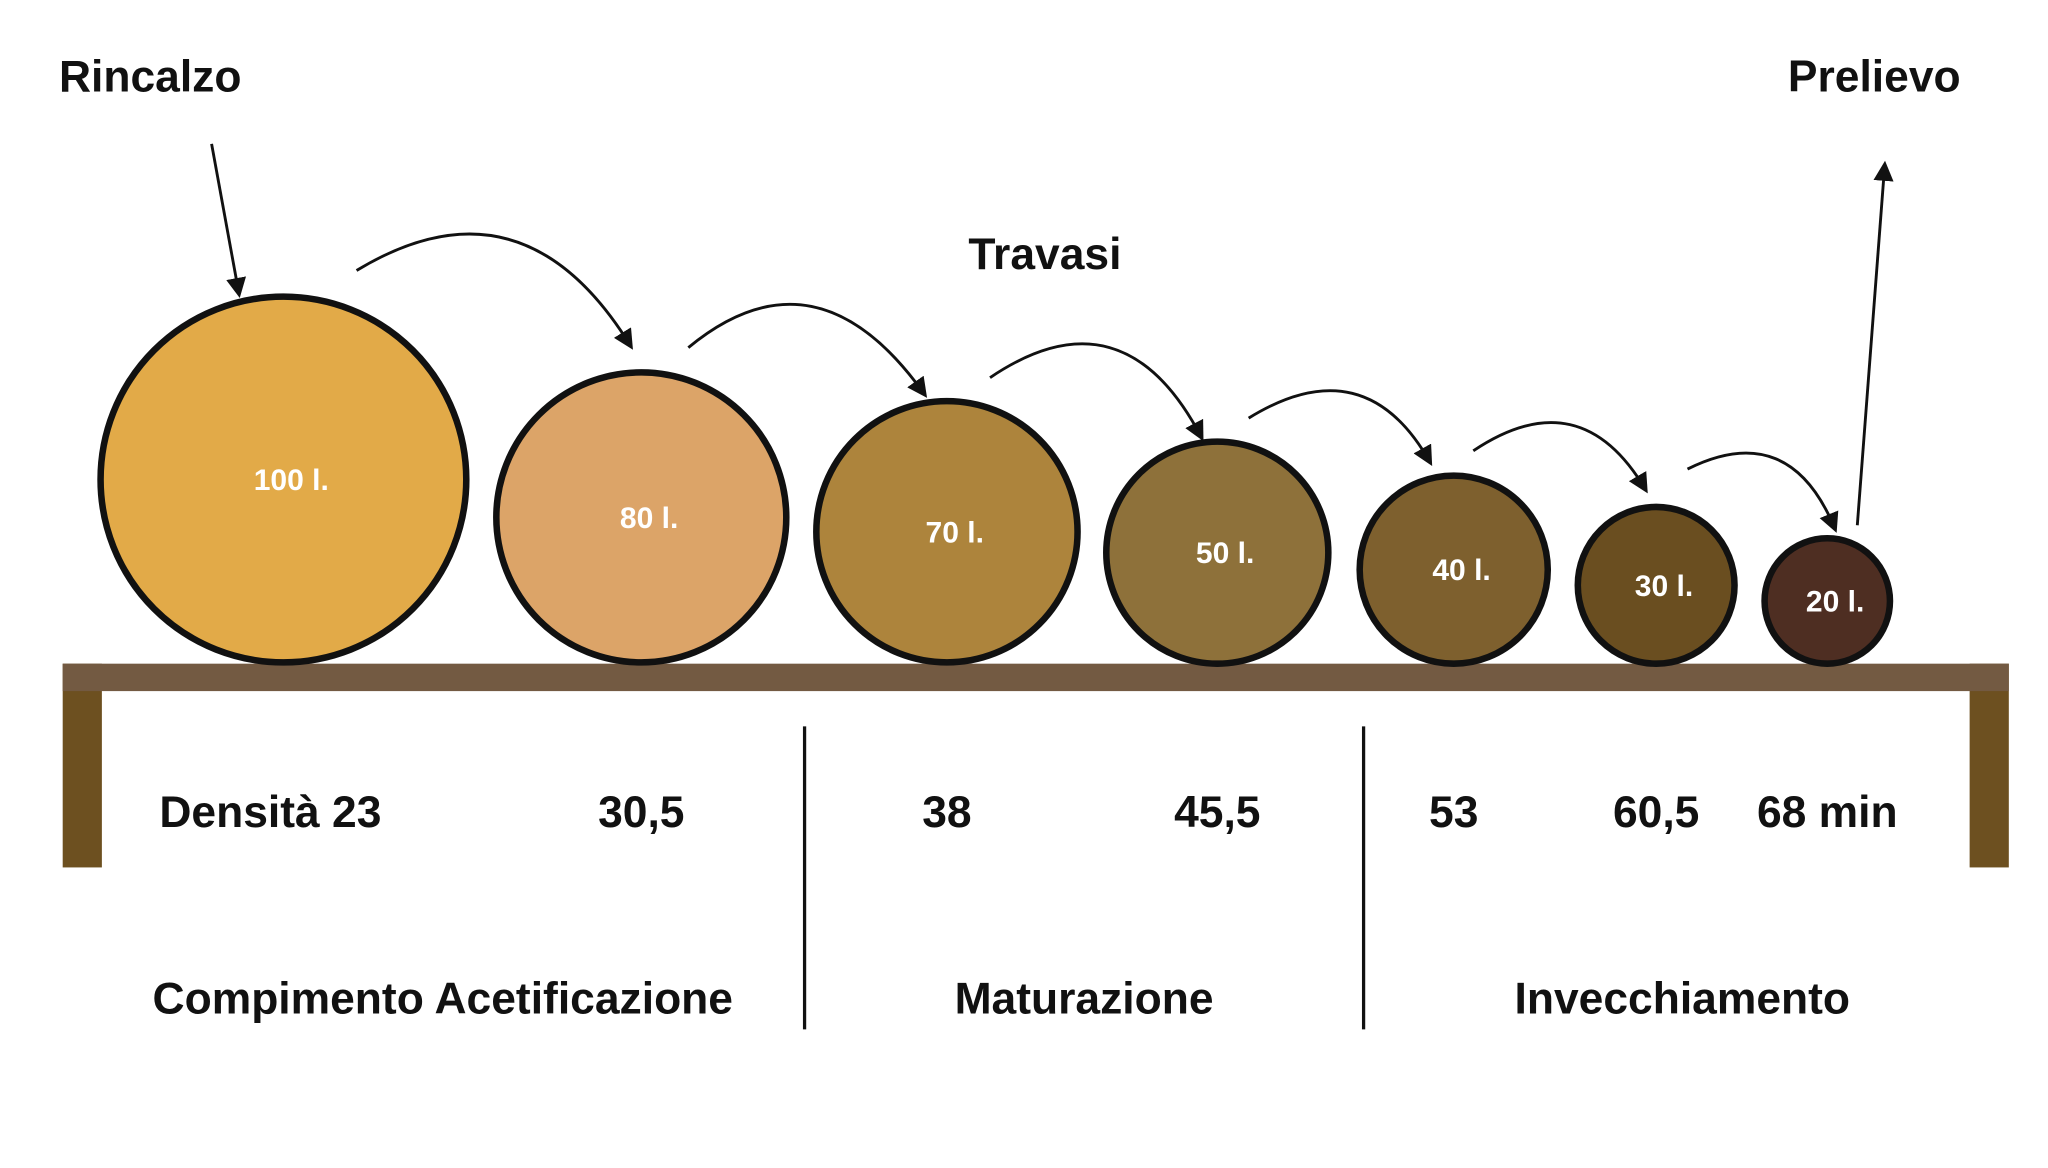 The height and width of the screenshot is (1168, 2048). What do you see at coordinates (1874, 77) in the screenshot?
I see `output-label: Prelievo` at bounding box center [1874, 77].